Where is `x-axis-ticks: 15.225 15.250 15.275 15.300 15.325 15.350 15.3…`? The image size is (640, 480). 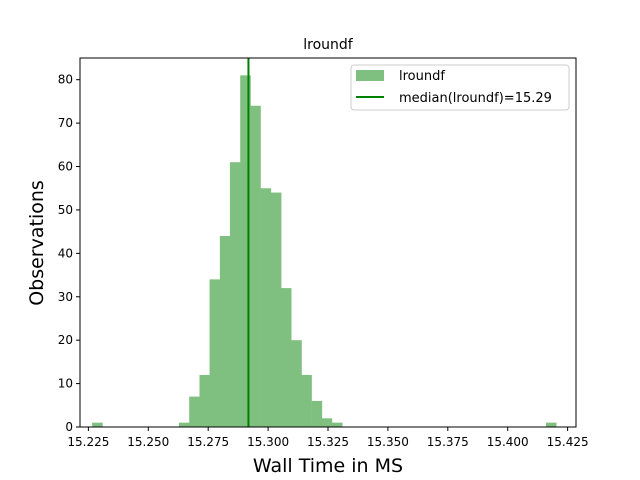
x-axis-ticks: 15.225 15.250 15.275 15.300 15.325 15.350 15.3… is located at coordinates (328, 438).